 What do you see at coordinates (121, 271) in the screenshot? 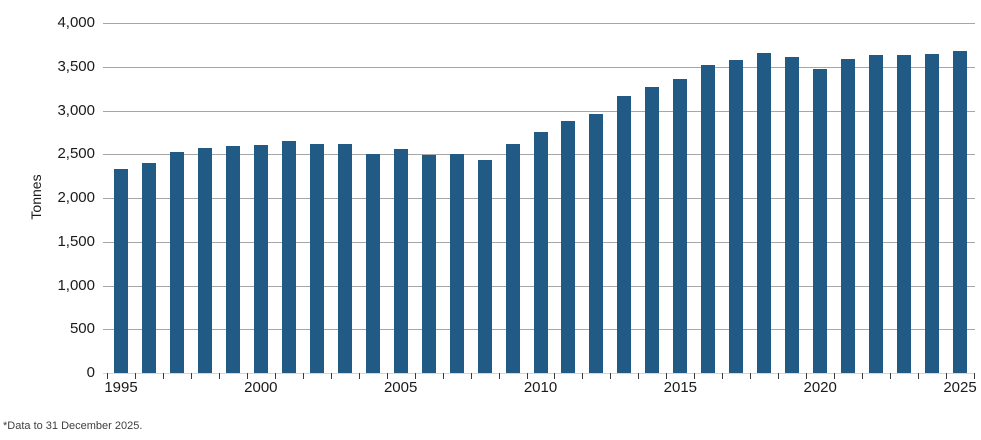
I see `bar-1995` at bounding box center [121, 271].